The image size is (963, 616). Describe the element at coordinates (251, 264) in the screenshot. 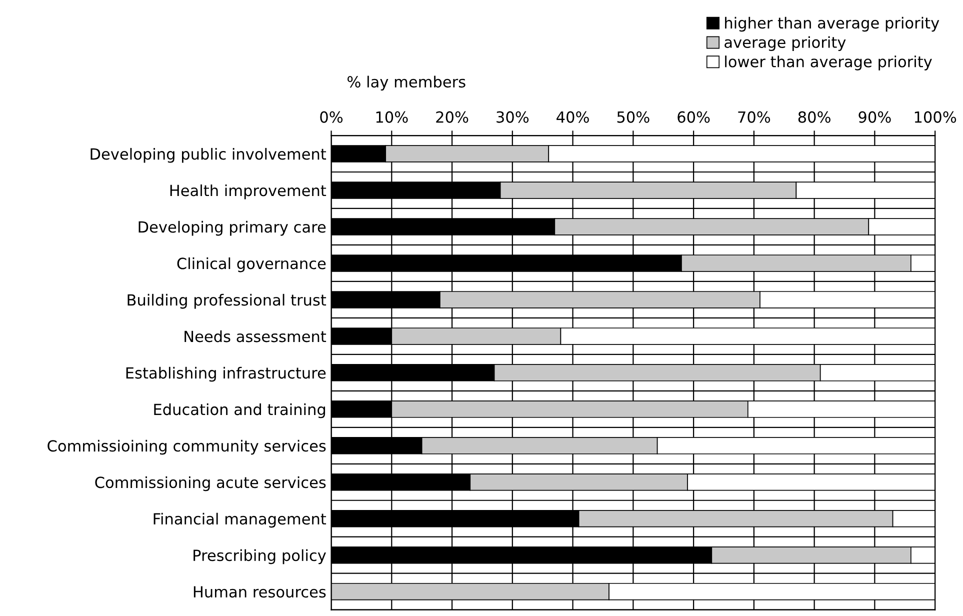

I see `y-tick-label: Clinical governance` at that location.